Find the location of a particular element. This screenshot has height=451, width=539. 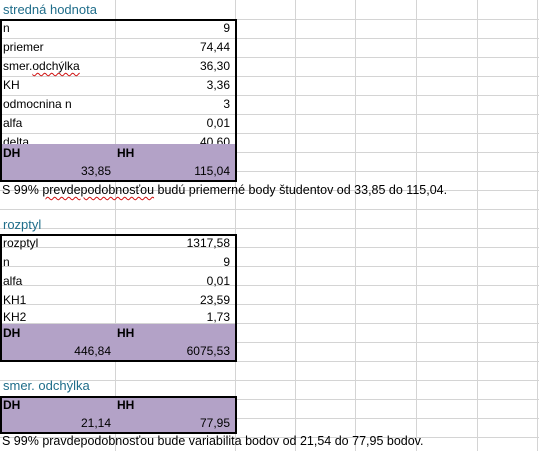

stredna-label-n: n is located at coordinates (6, 28).